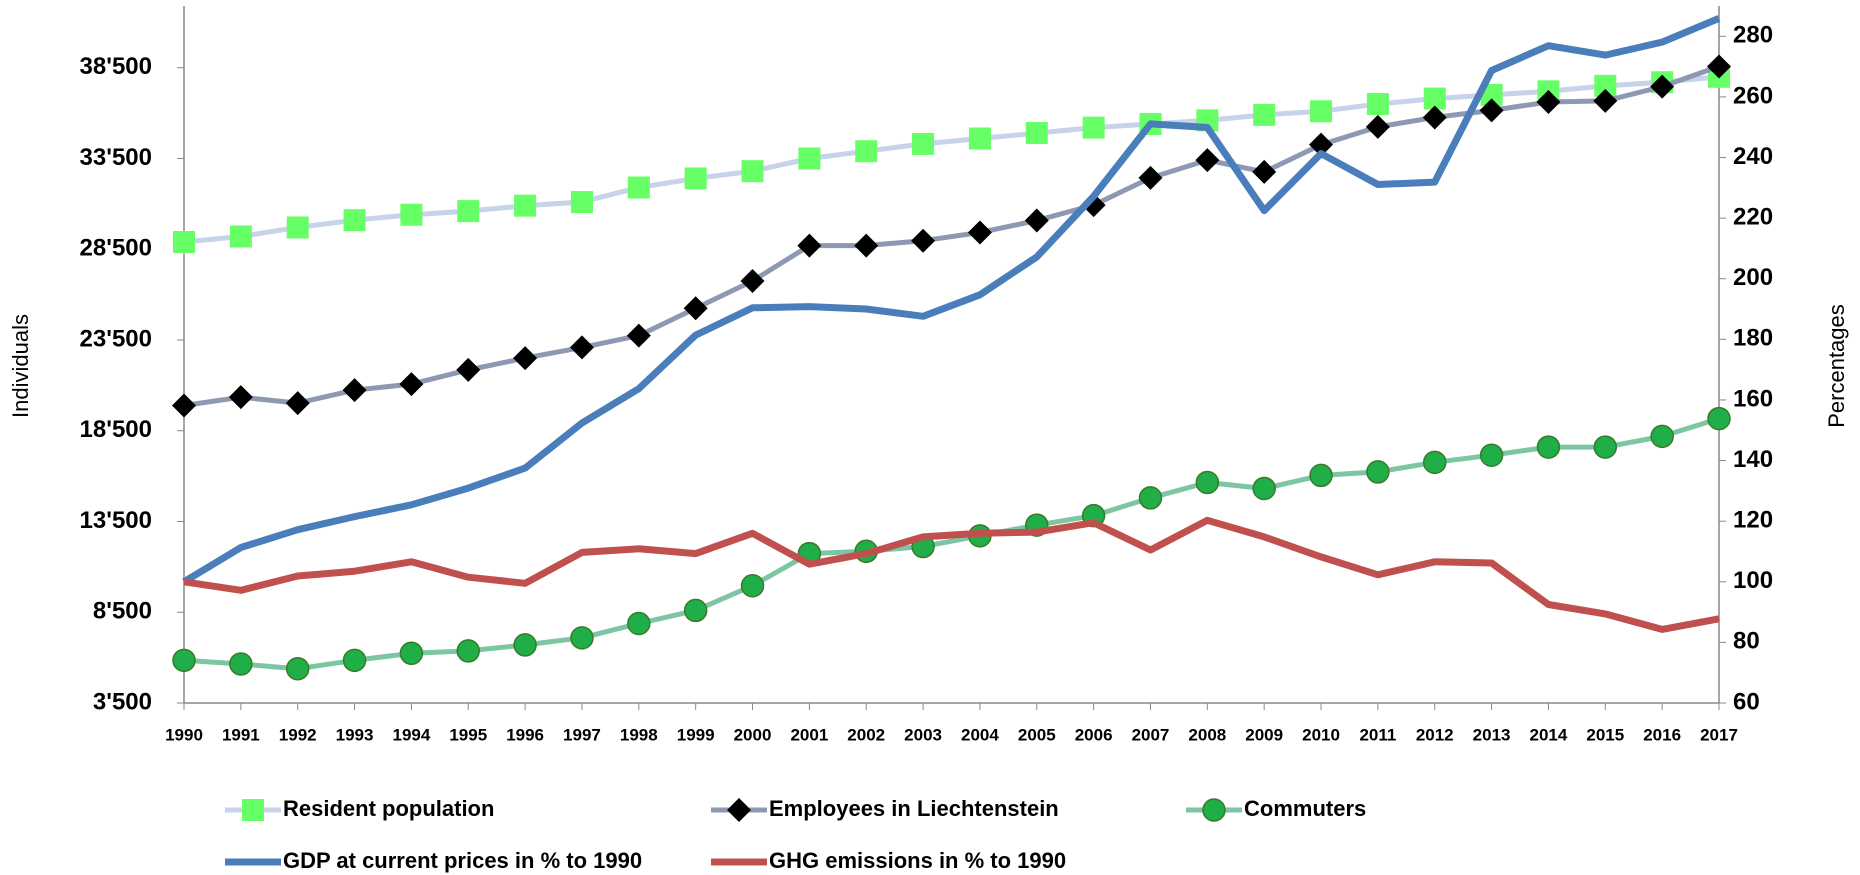 This screenshot has width=1860, height=875. What do you see at coordinates (1753, 216) in the screenshot?
I see `y2-tick-label: 220` at bounding box center [1753, 216].